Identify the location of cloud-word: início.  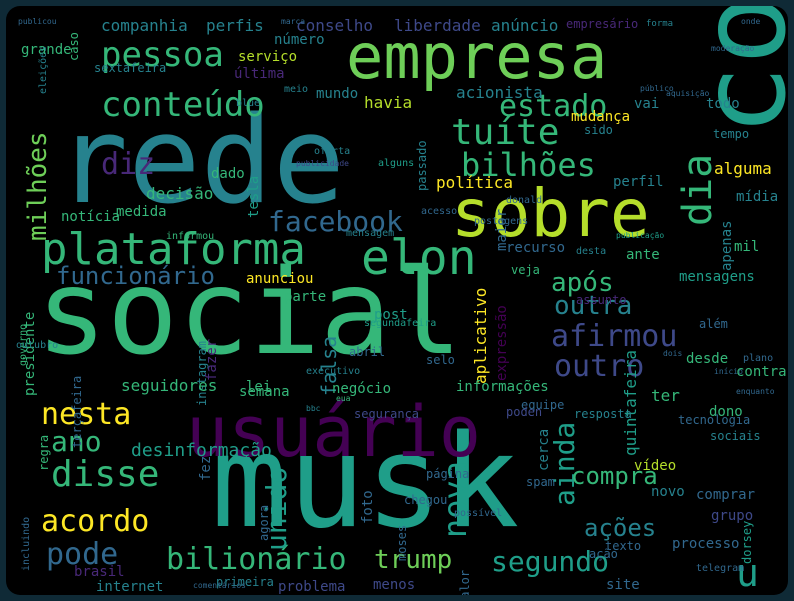
(728, 371).